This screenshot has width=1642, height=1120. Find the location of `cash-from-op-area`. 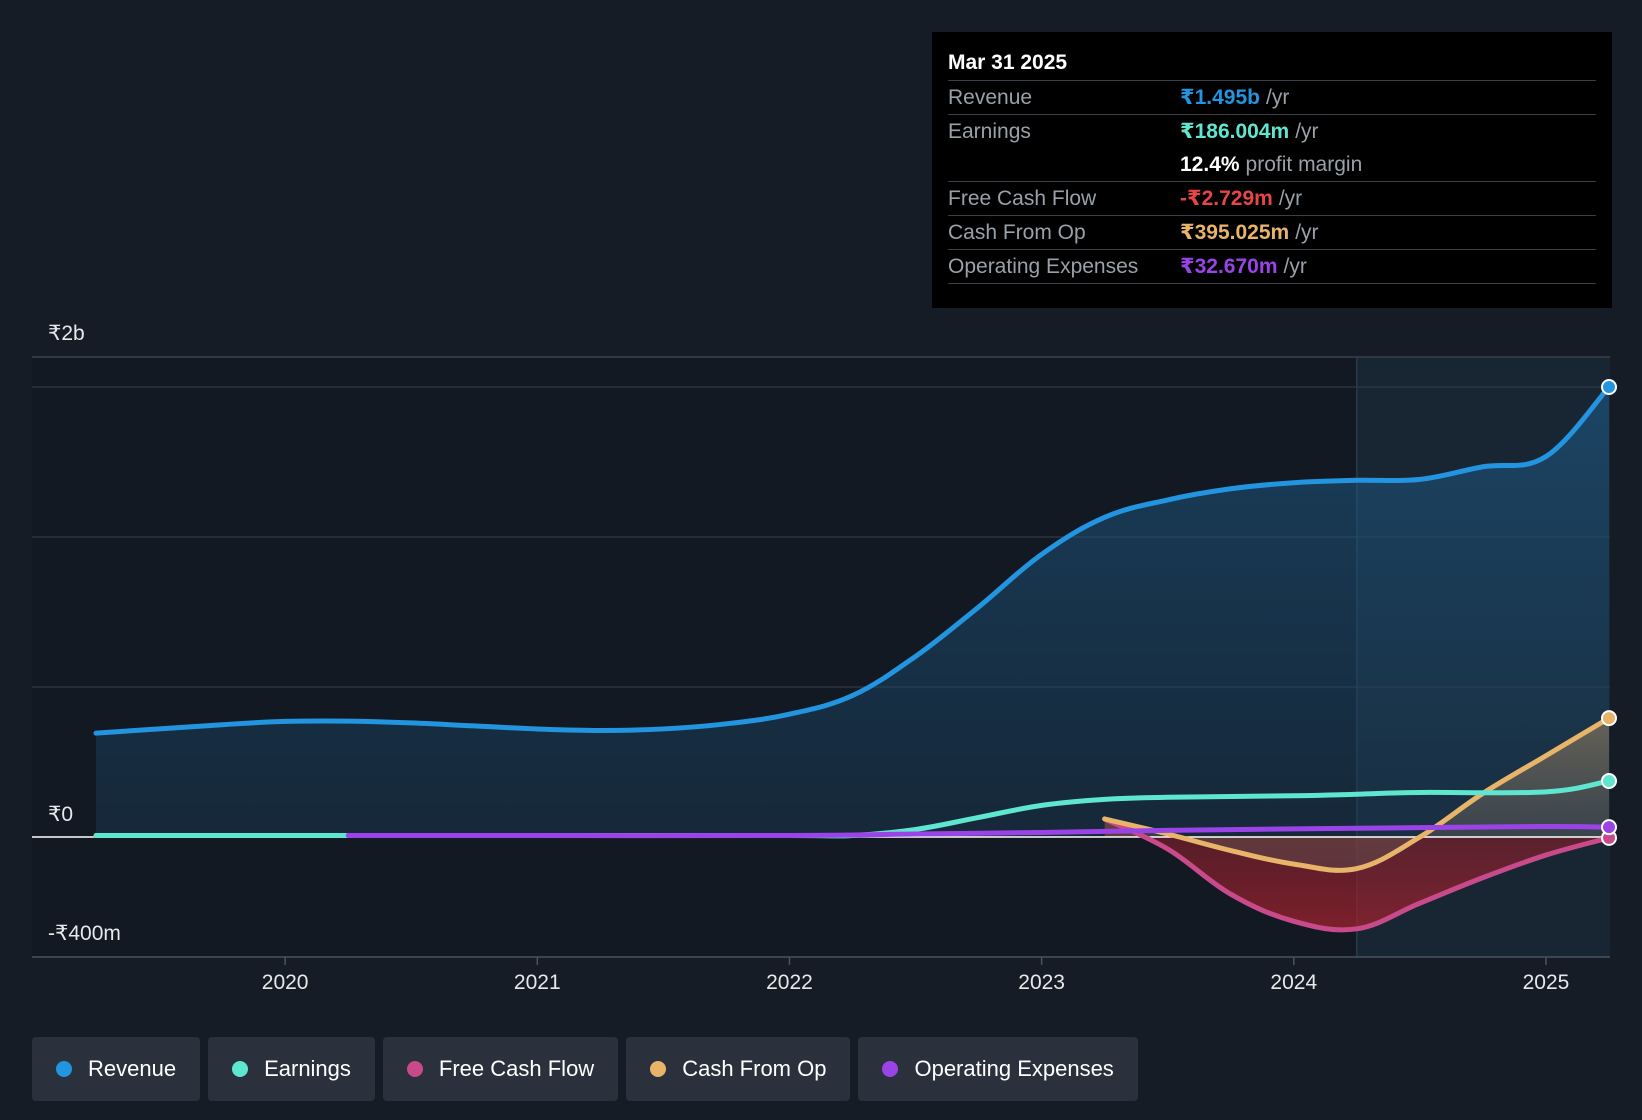

cash-from-op-area is located at coordinates (1356, 794).